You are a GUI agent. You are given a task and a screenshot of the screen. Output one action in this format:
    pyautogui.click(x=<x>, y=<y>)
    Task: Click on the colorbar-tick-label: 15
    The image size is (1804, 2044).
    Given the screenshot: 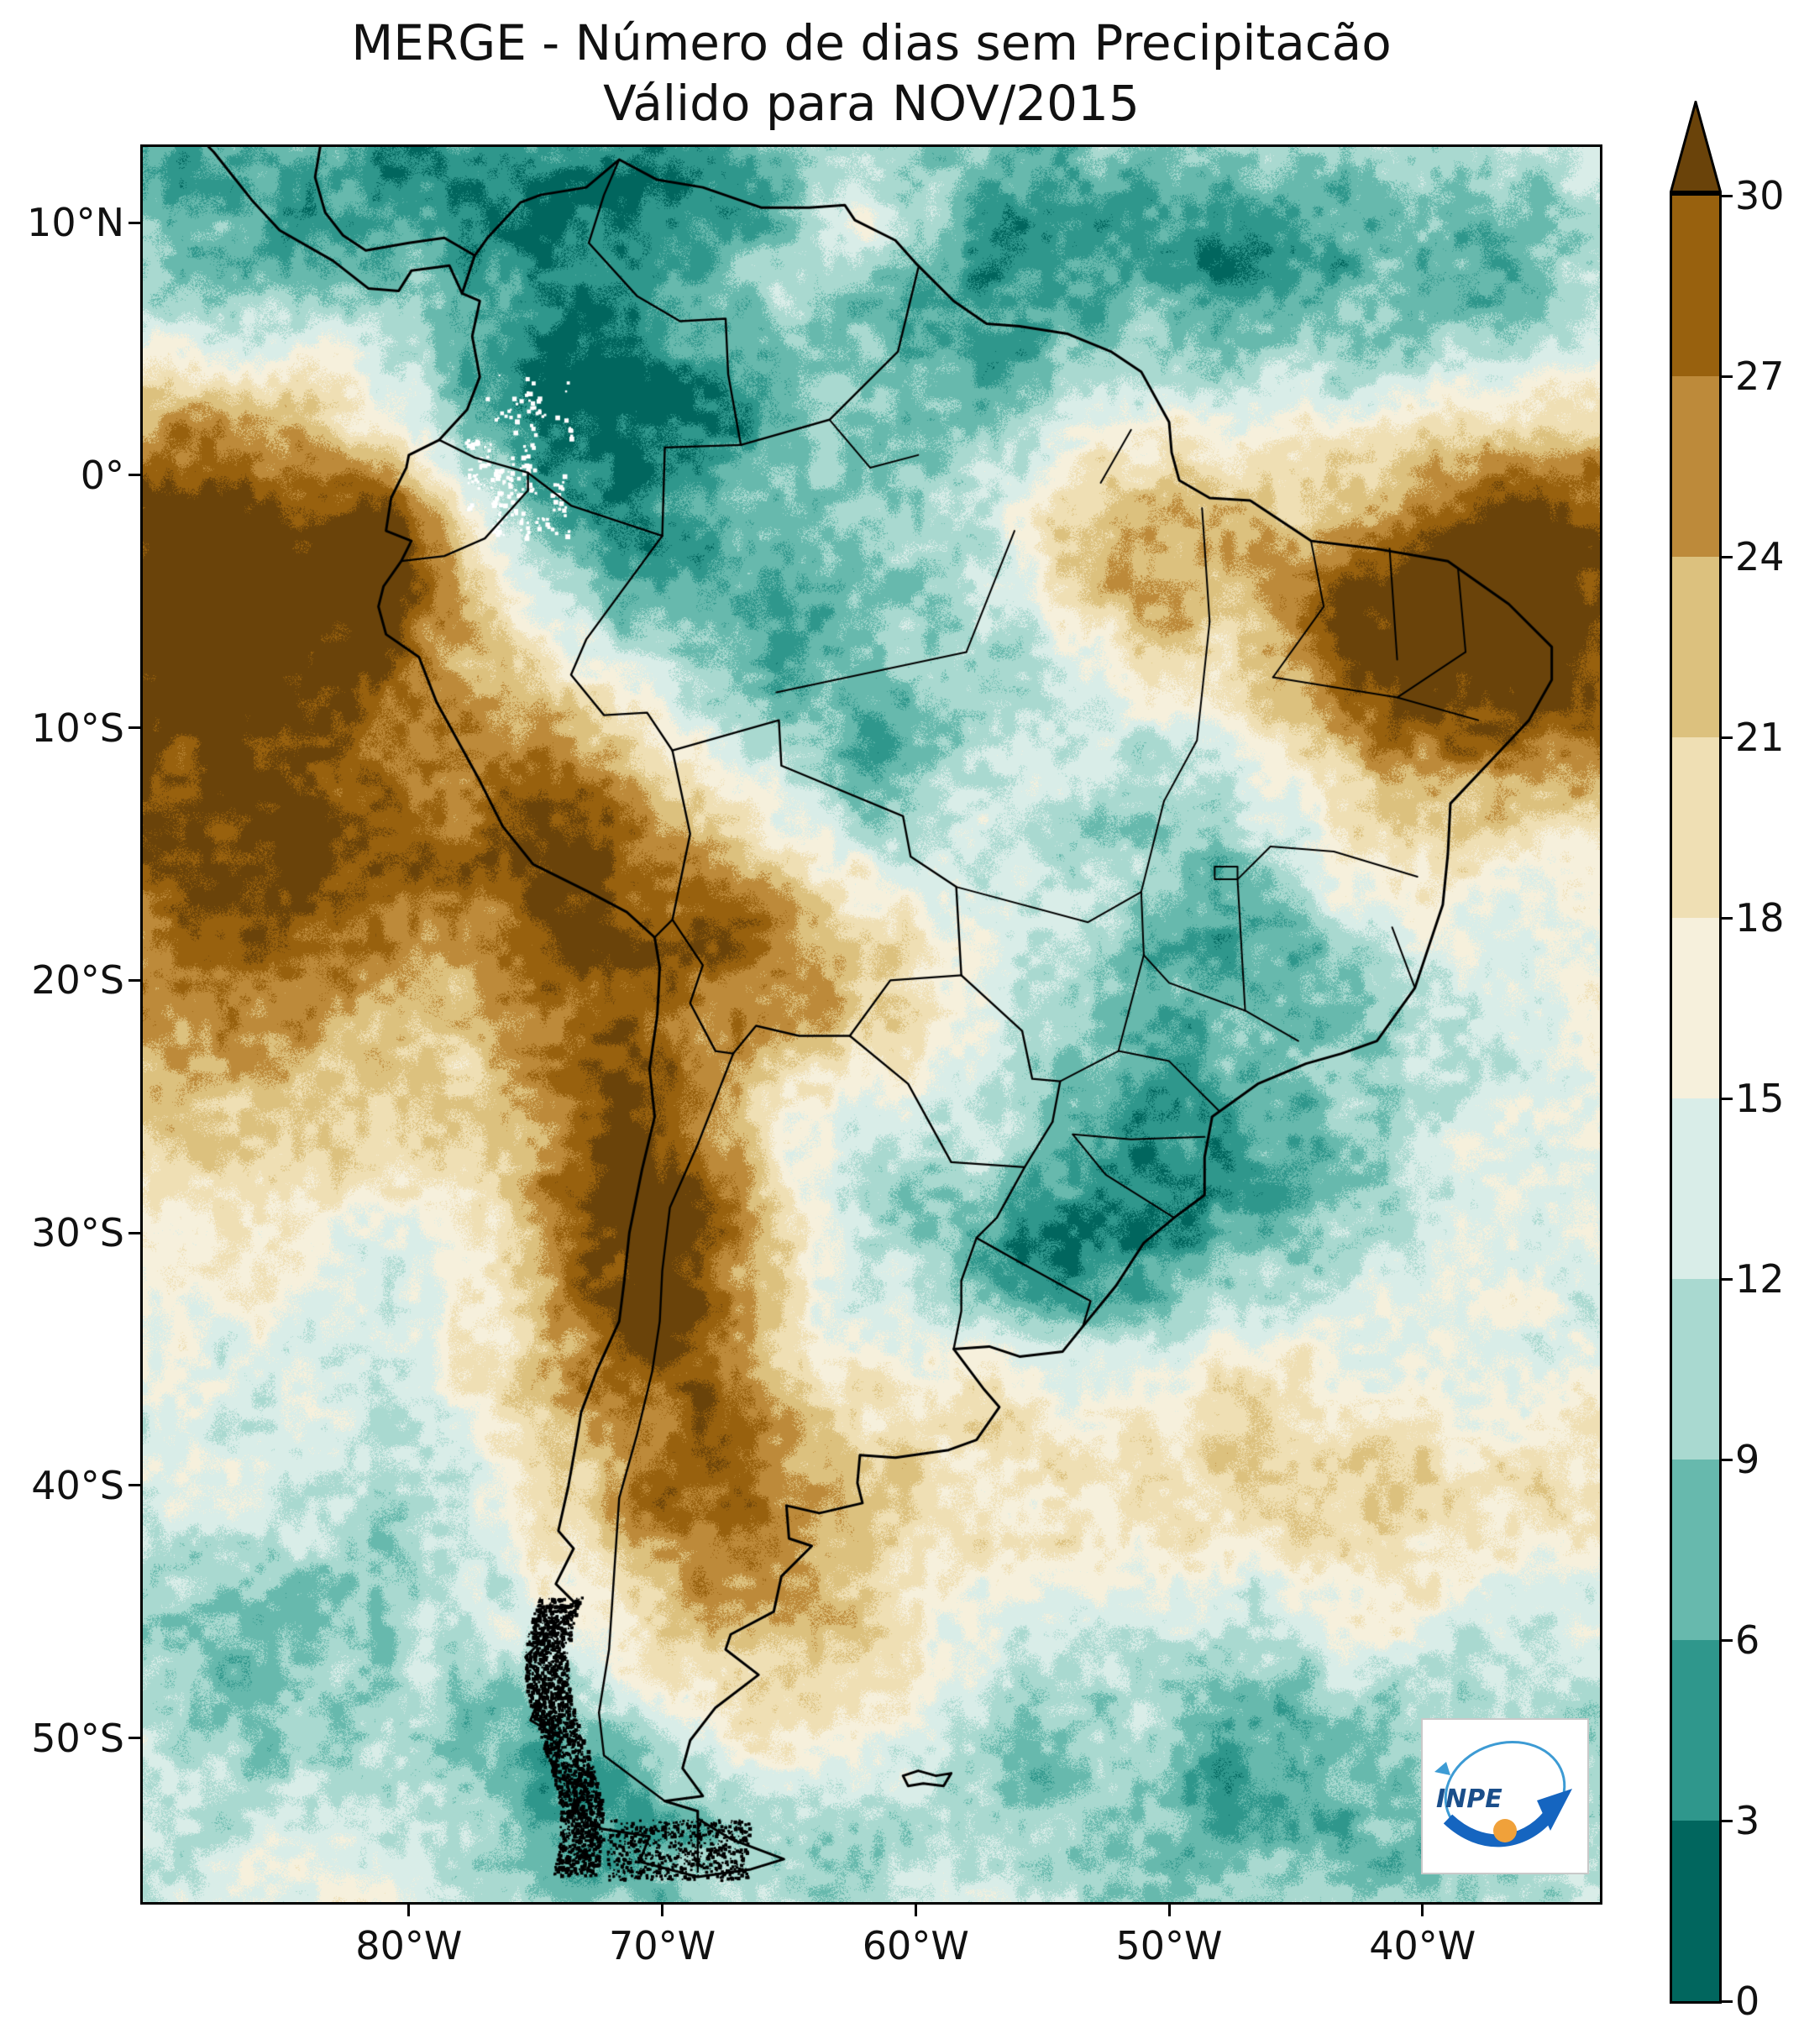 What is the action you would take?
    pyautogui.click(x=1760, y=1098)
    